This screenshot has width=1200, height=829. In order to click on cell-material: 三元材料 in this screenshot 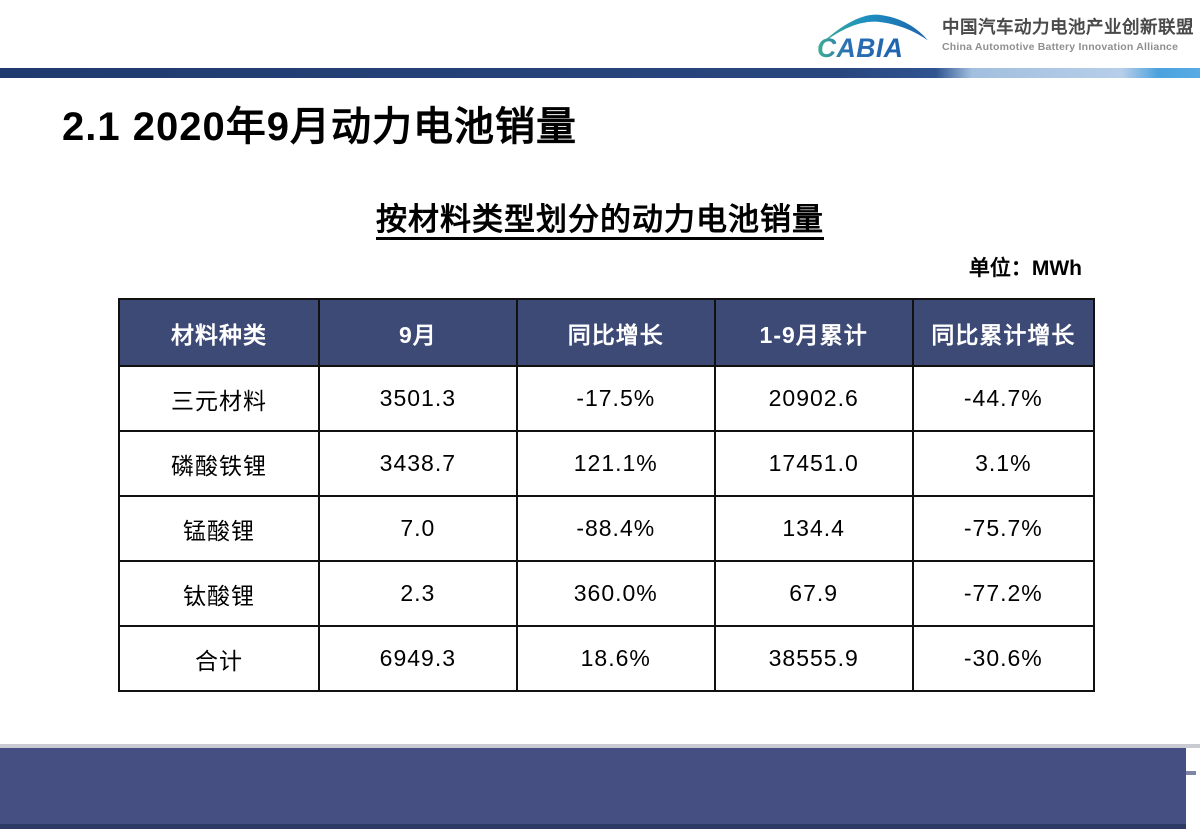, I will do `click(219, 398)`.